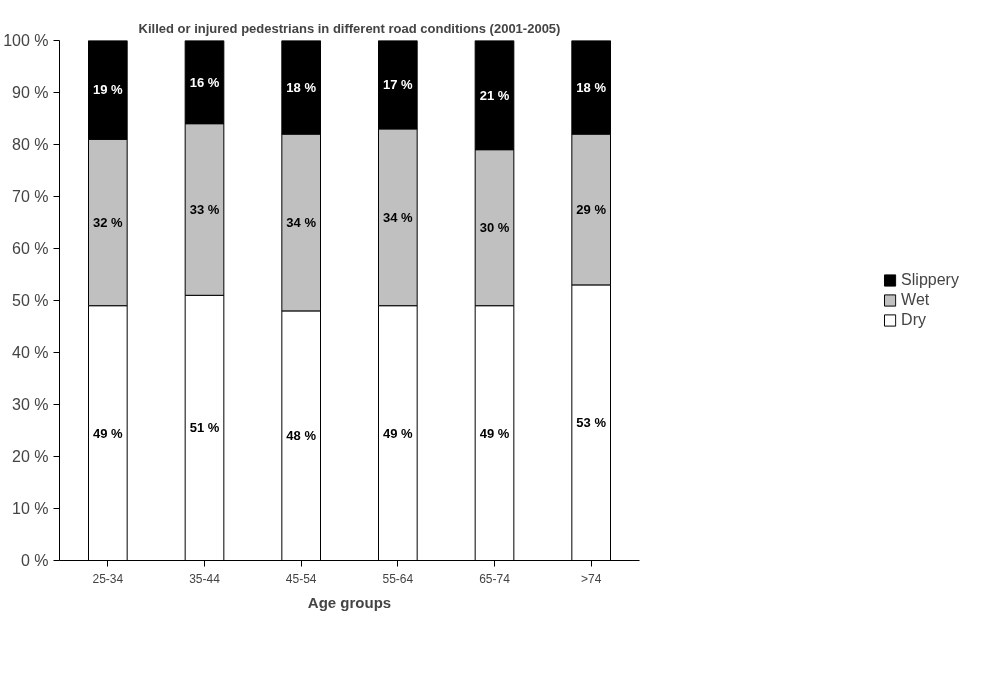  I want to click on y-tick-label: 20 %, so click(30, 456).